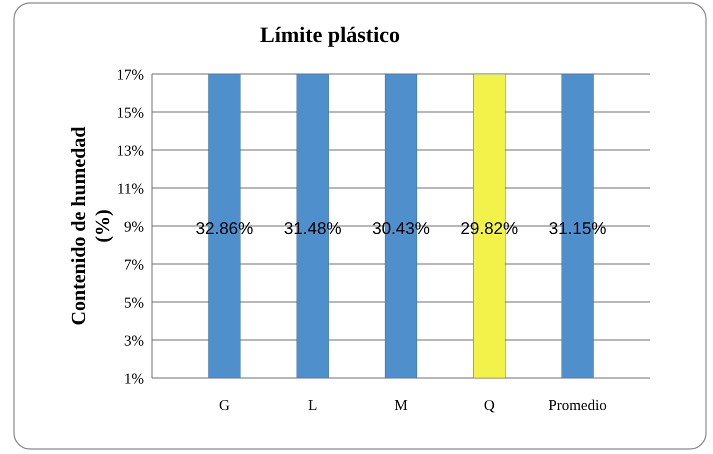  I want to click on annotation: 32.86%, so click(225, 228).